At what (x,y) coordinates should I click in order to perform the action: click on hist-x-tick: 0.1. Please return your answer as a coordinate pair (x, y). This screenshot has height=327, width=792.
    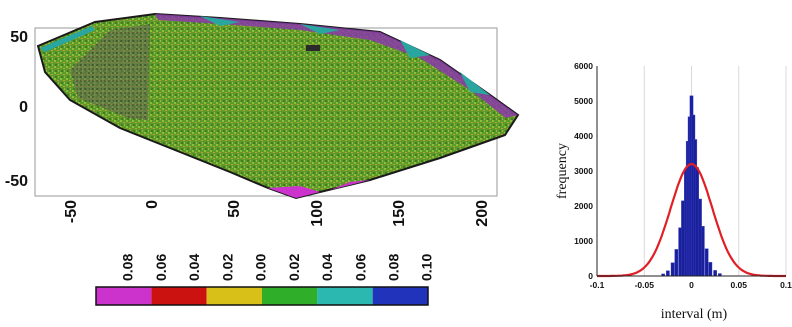
    Looking at the image, I should click on (786, 285).